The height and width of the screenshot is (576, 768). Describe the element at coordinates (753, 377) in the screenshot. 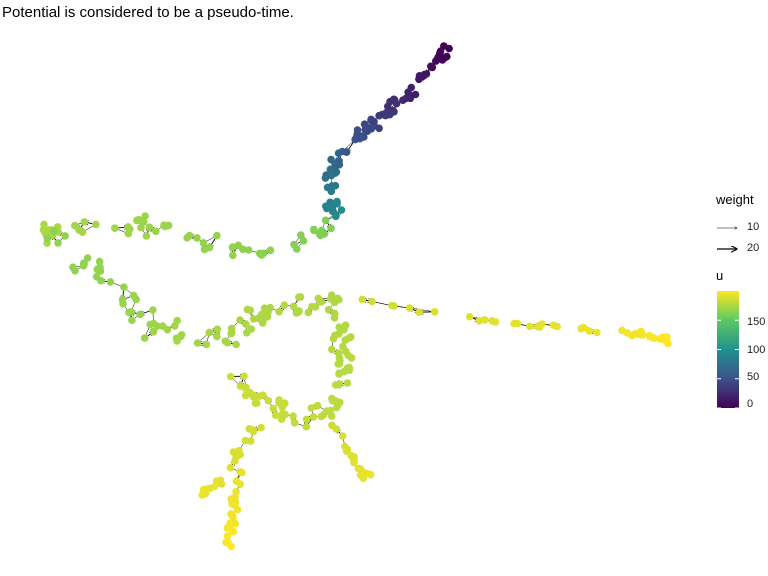

I see `colorbar-tick-label-50: 50` at that location.